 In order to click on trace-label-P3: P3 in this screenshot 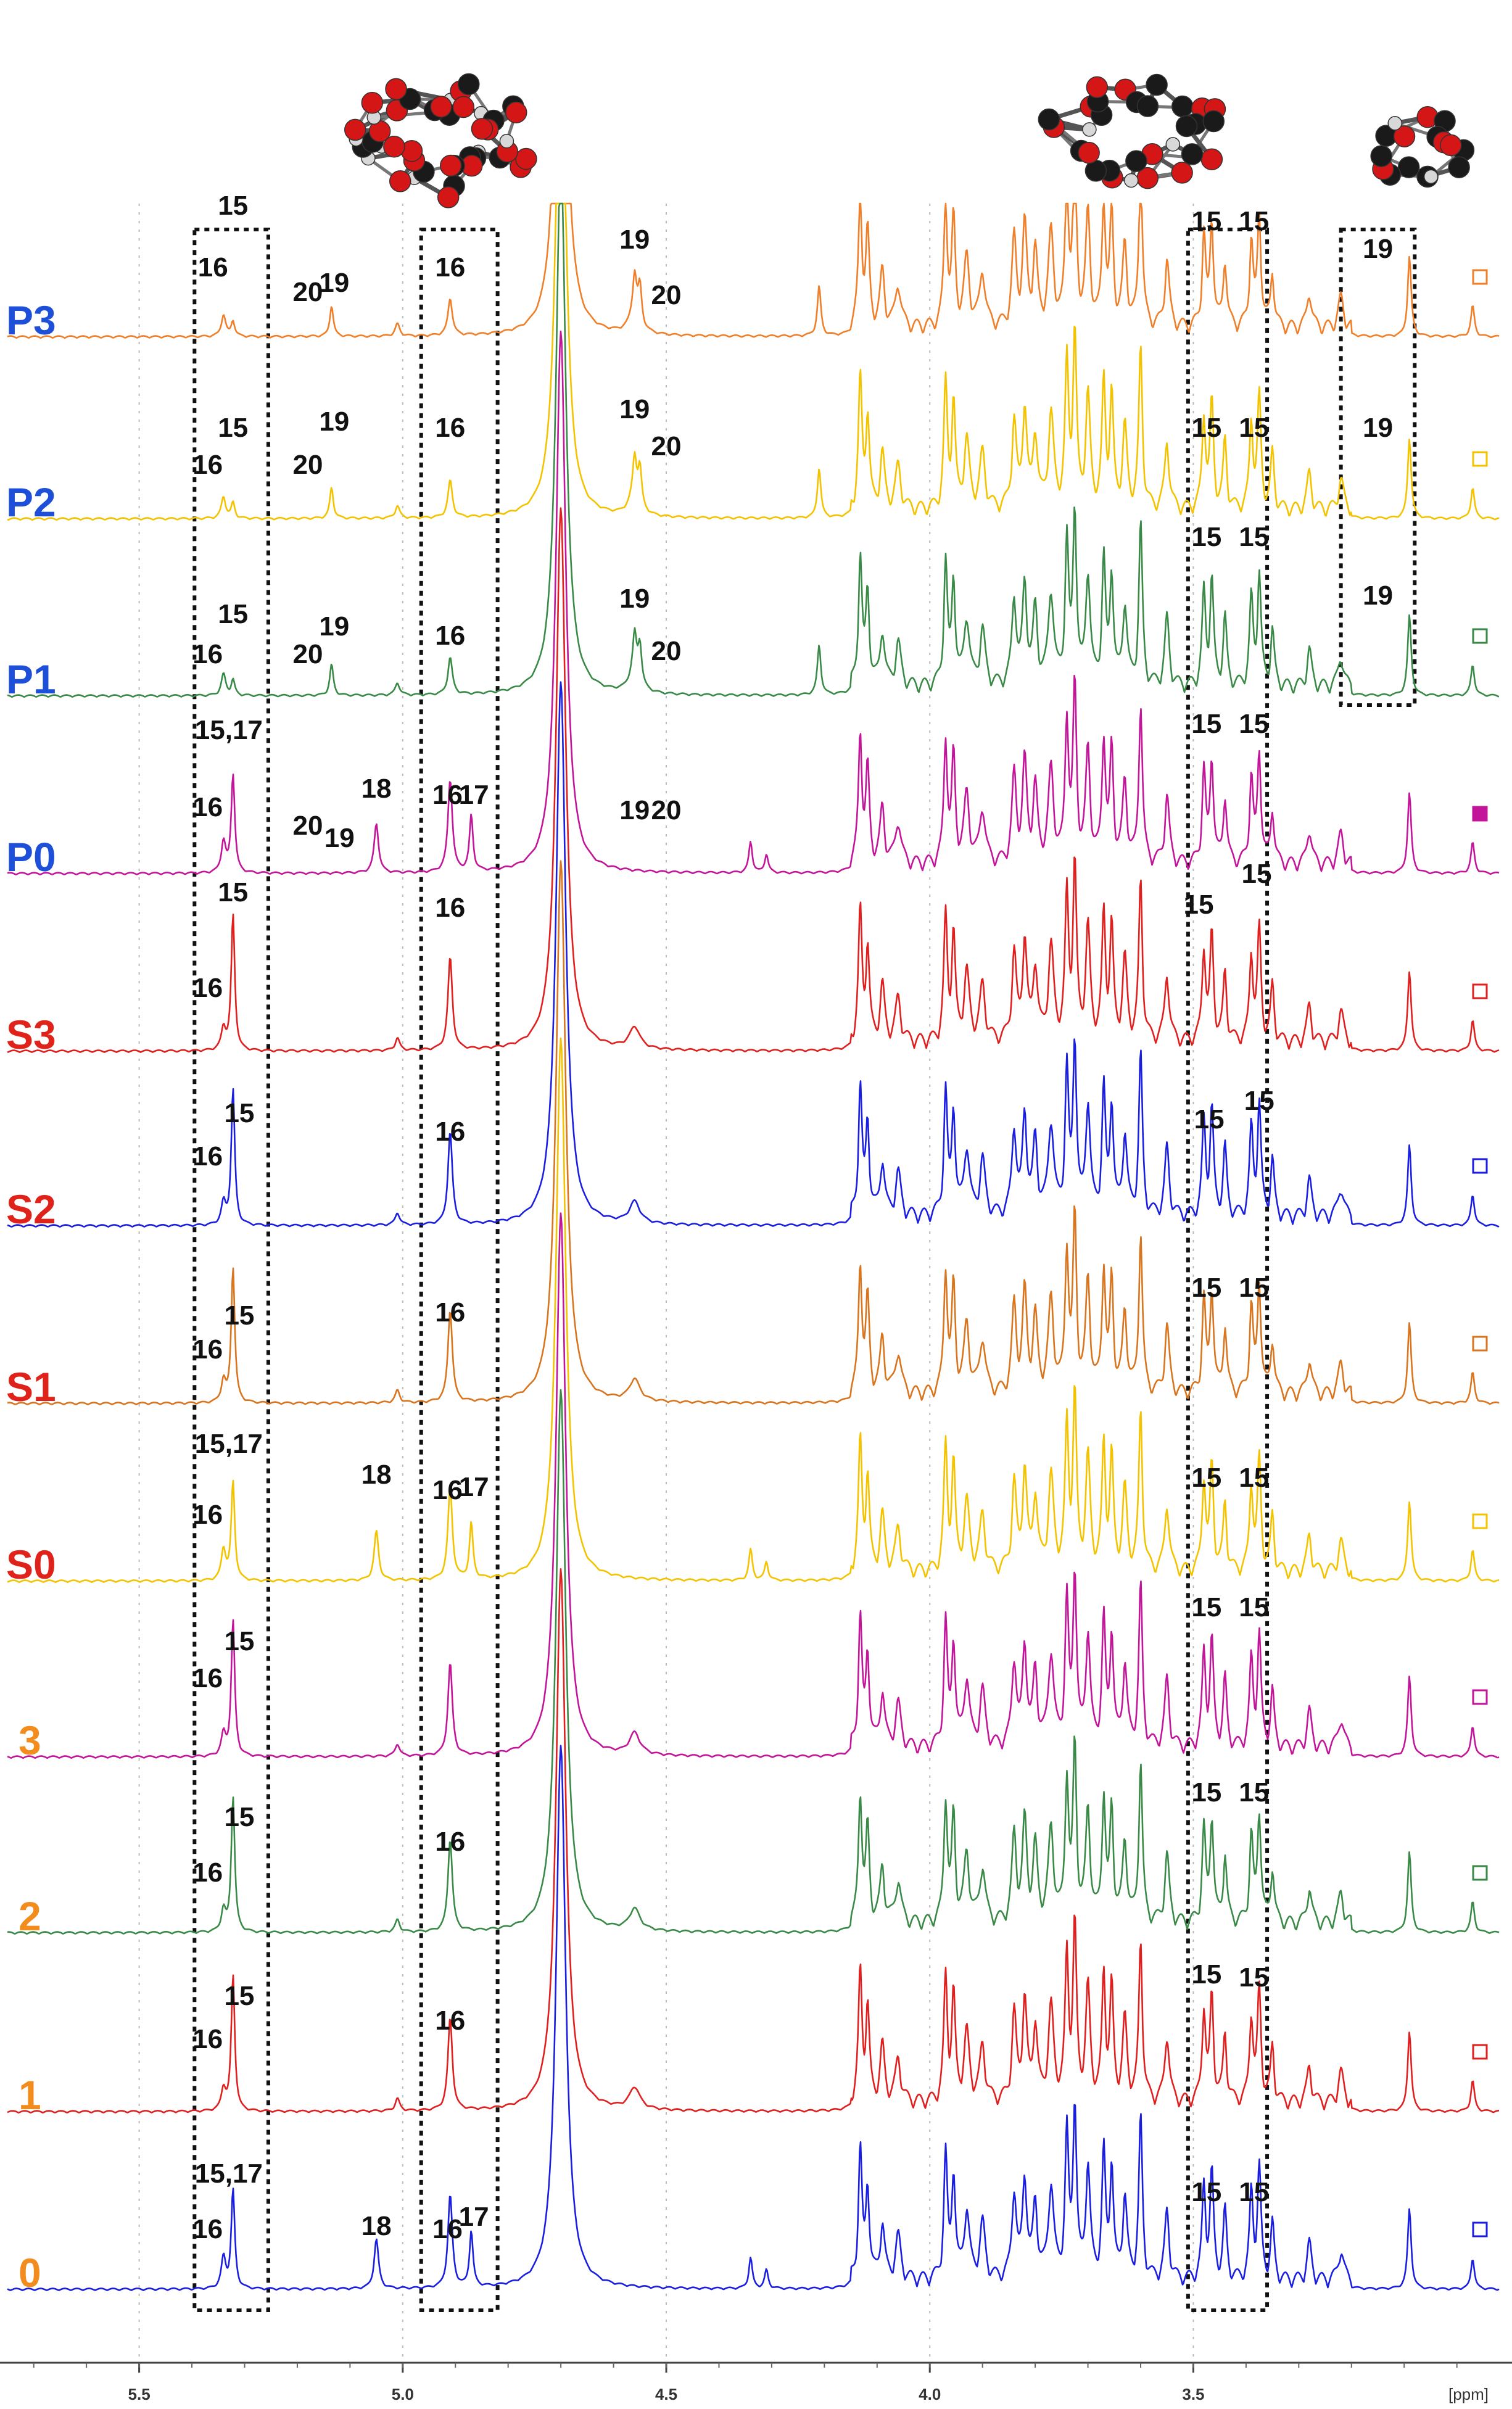, I will do `click(31, 320)`.